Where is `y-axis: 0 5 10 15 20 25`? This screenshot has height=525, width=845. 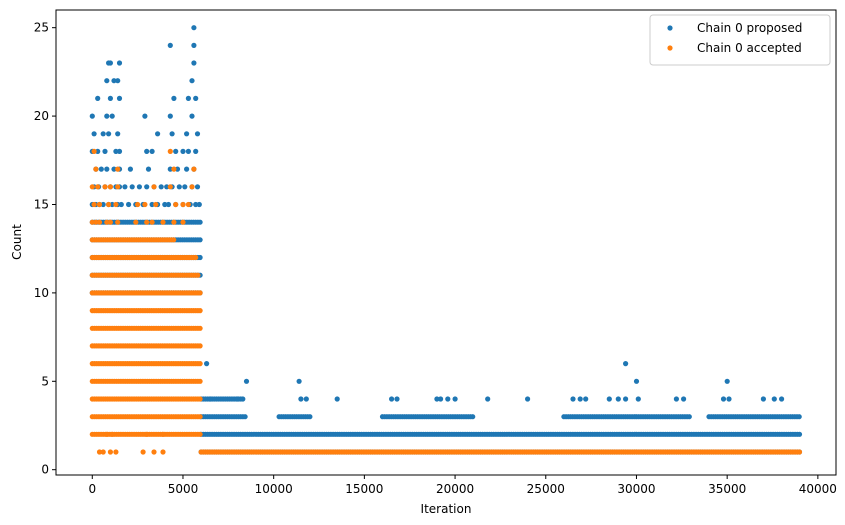 y-axis: 0 5 10 15 20 25 is located at coordinates (45, 249).